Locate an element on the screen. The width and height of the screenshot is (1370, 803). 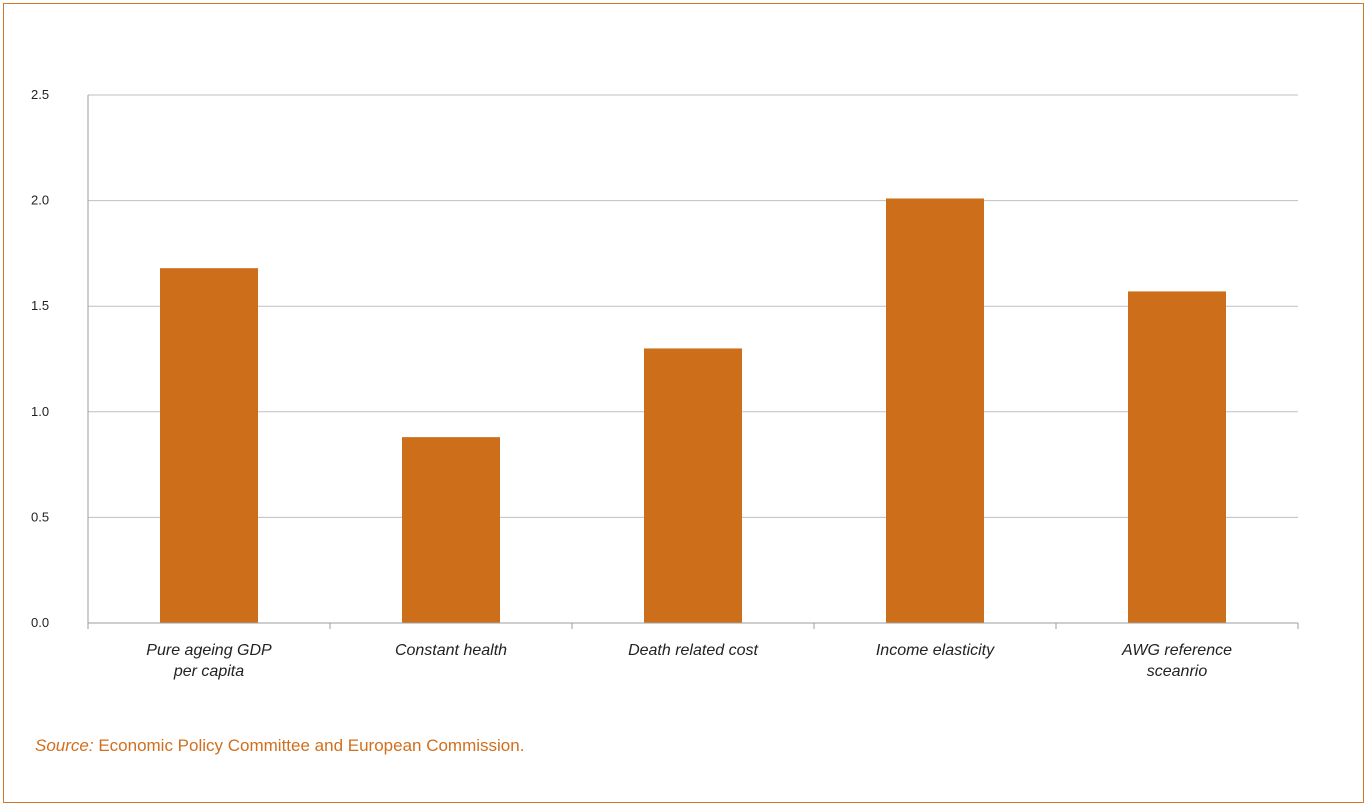
y-tick-label: 2.0 is located at coordinates (40, 200).